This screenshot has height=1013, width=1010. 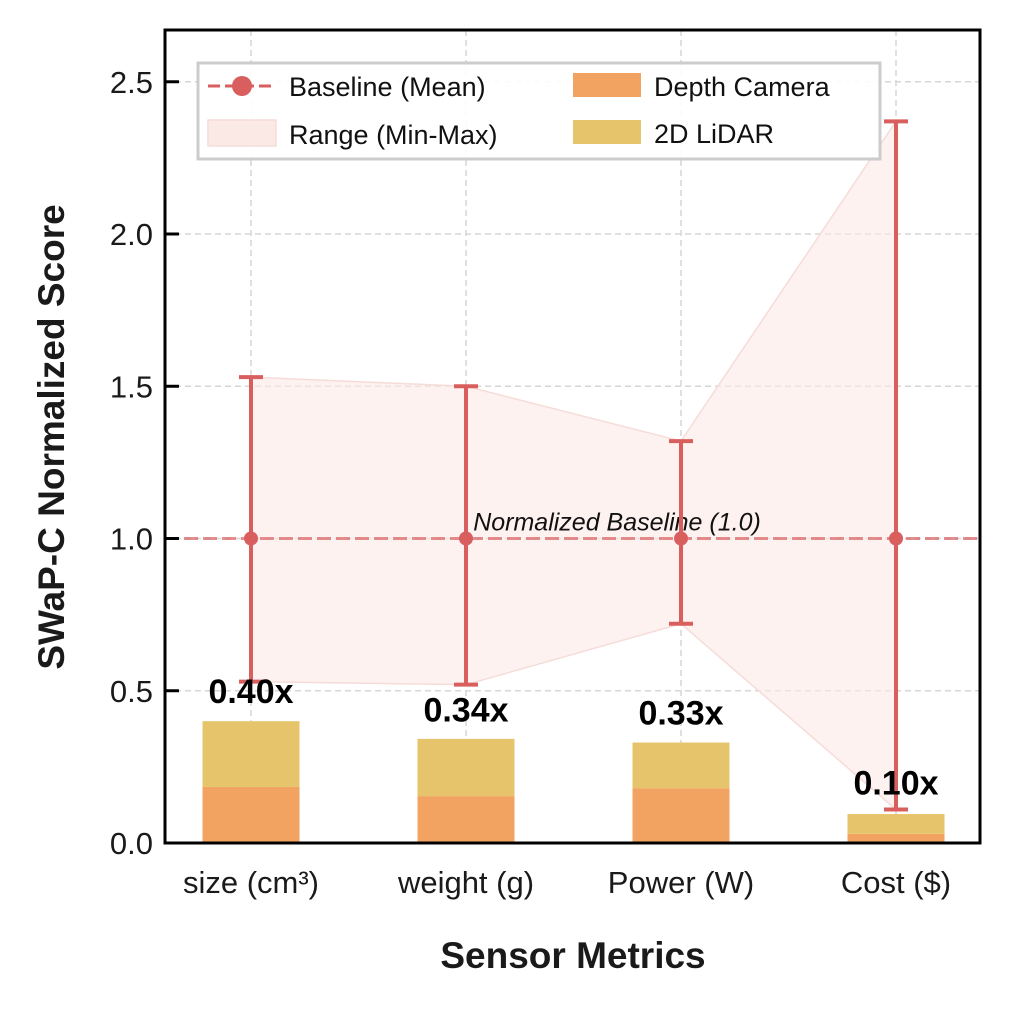 I want to click on data-label: 0.10x, so click(x=895, y=784).